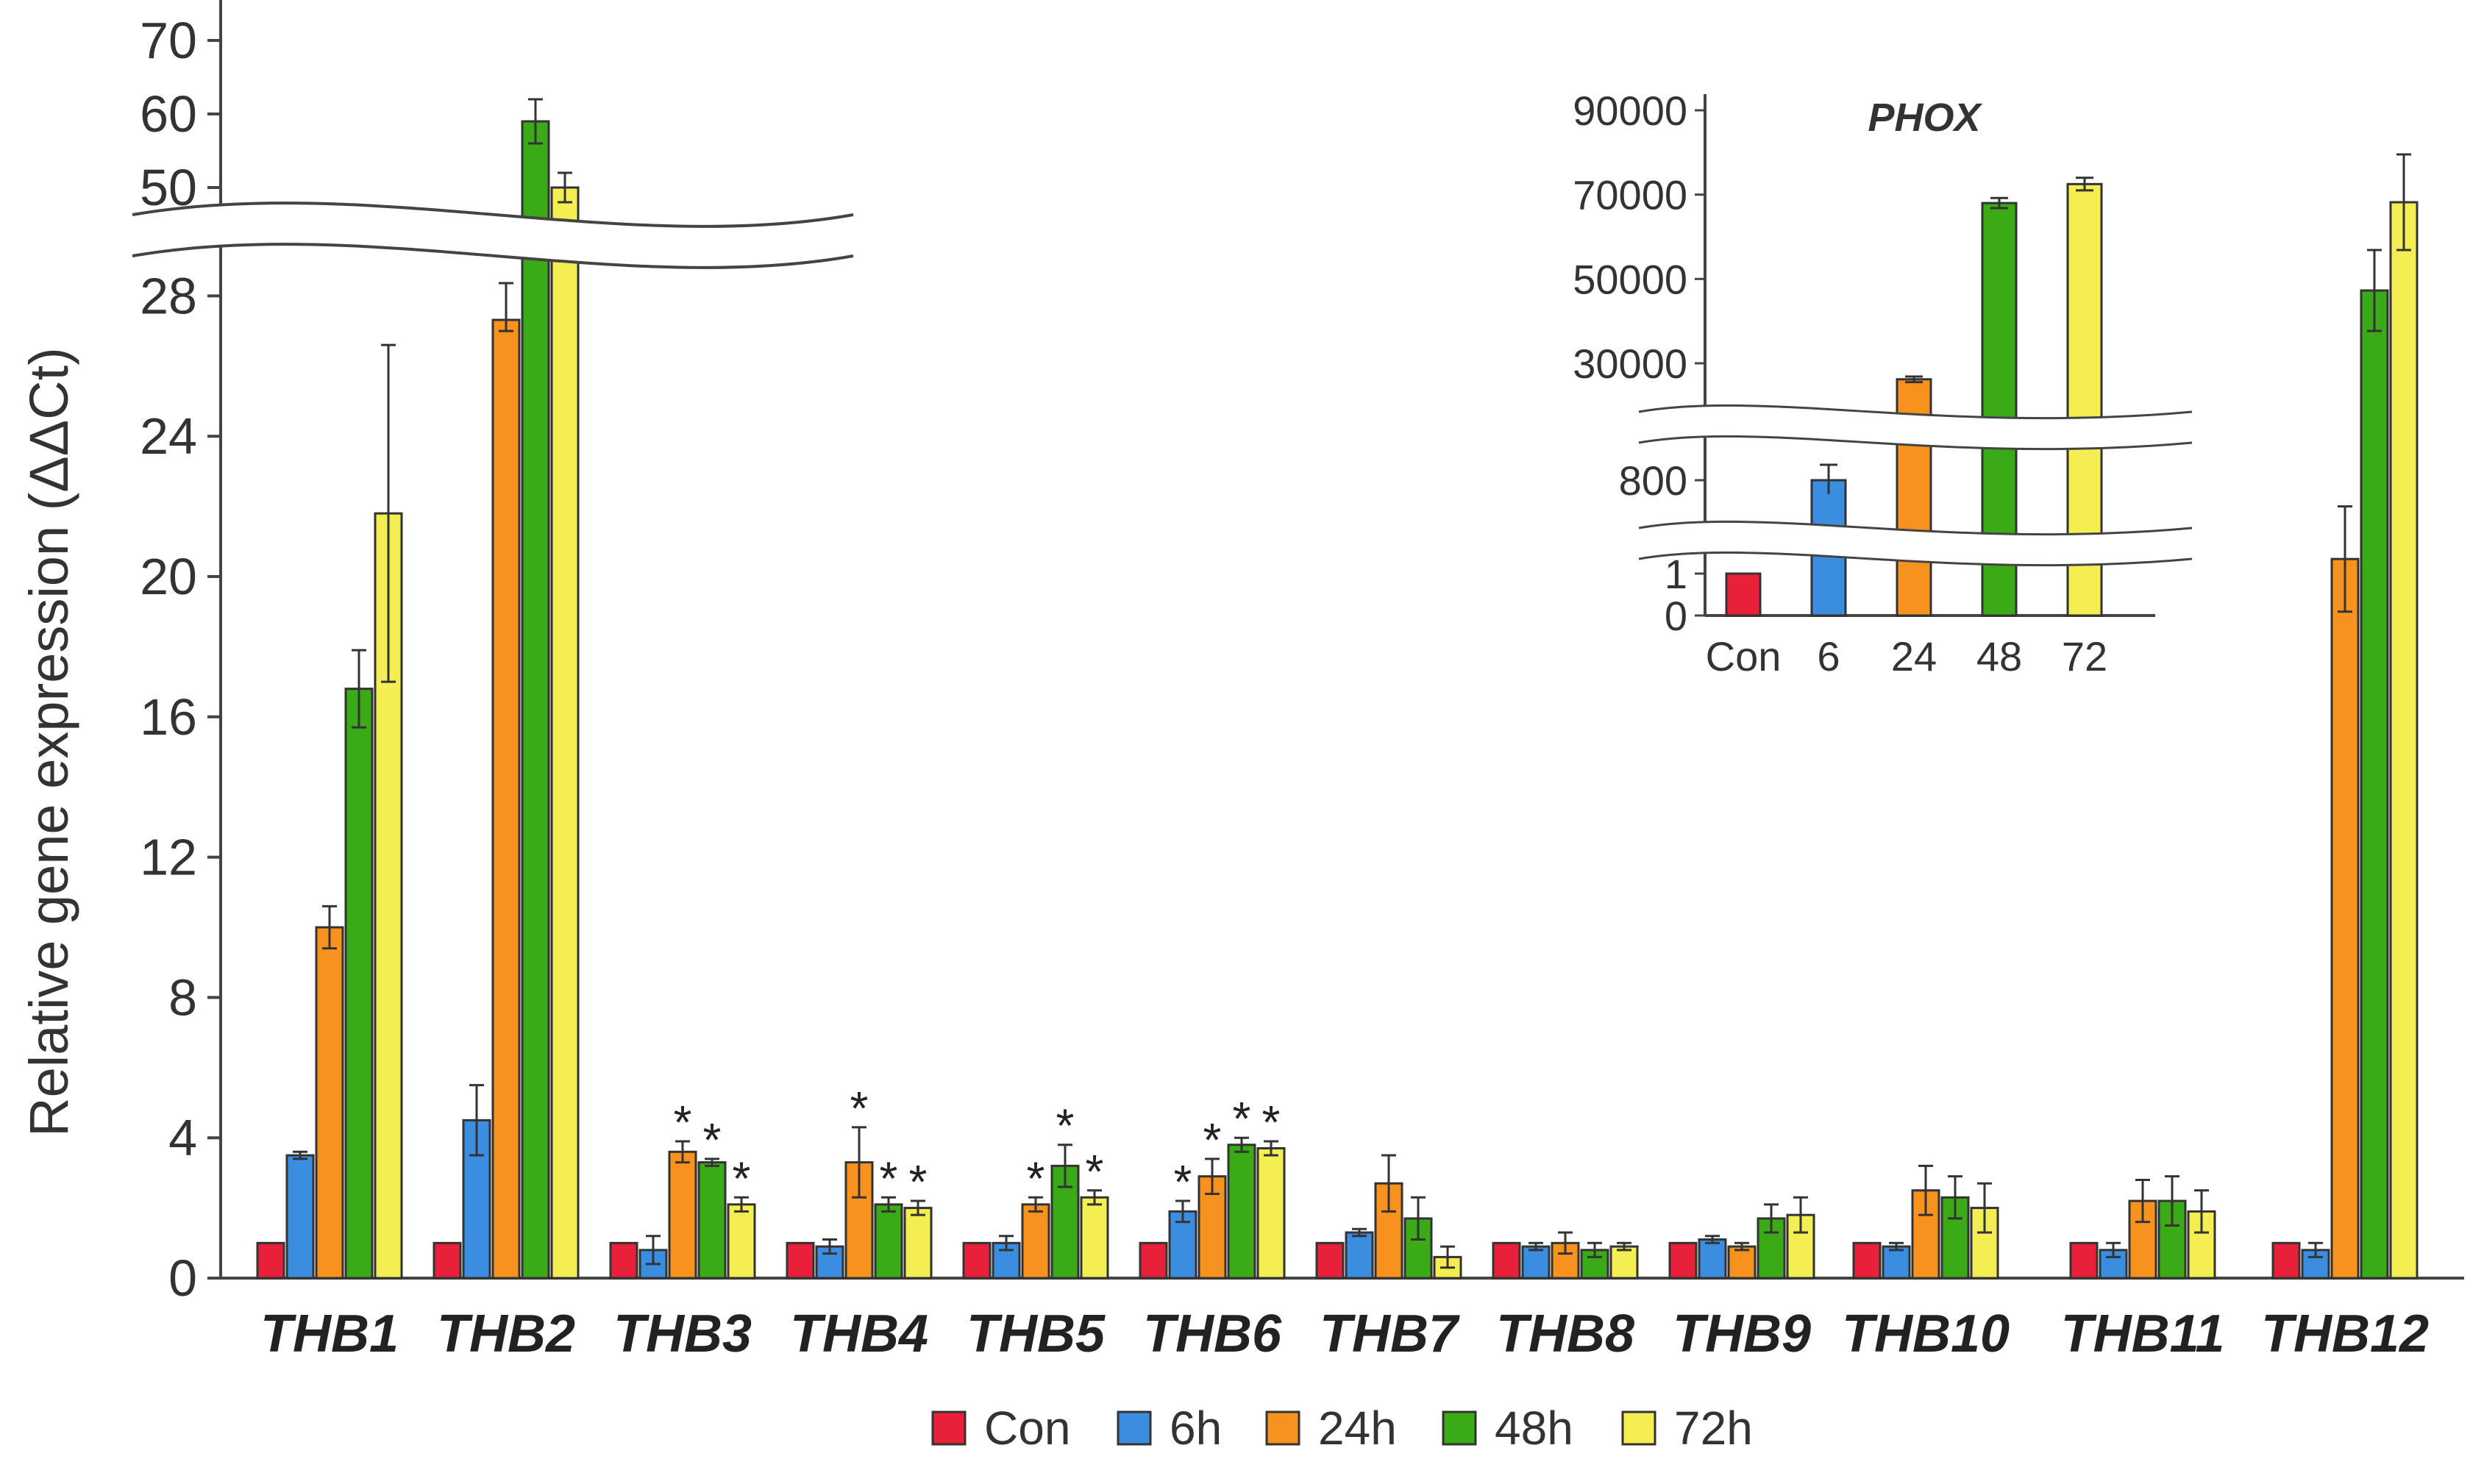  I want to click on bar-thb5-con, so click(977, 1260).